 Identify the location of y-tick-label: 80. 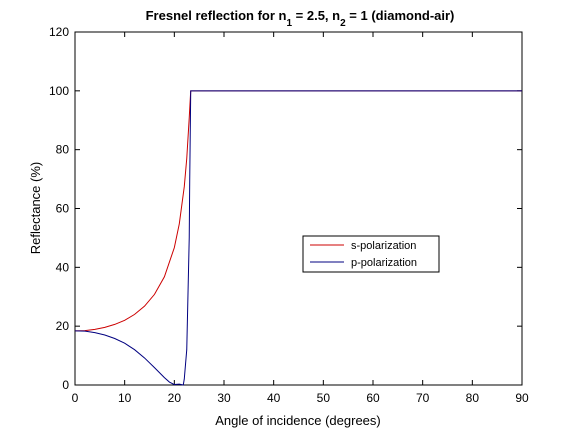
(63, 150).